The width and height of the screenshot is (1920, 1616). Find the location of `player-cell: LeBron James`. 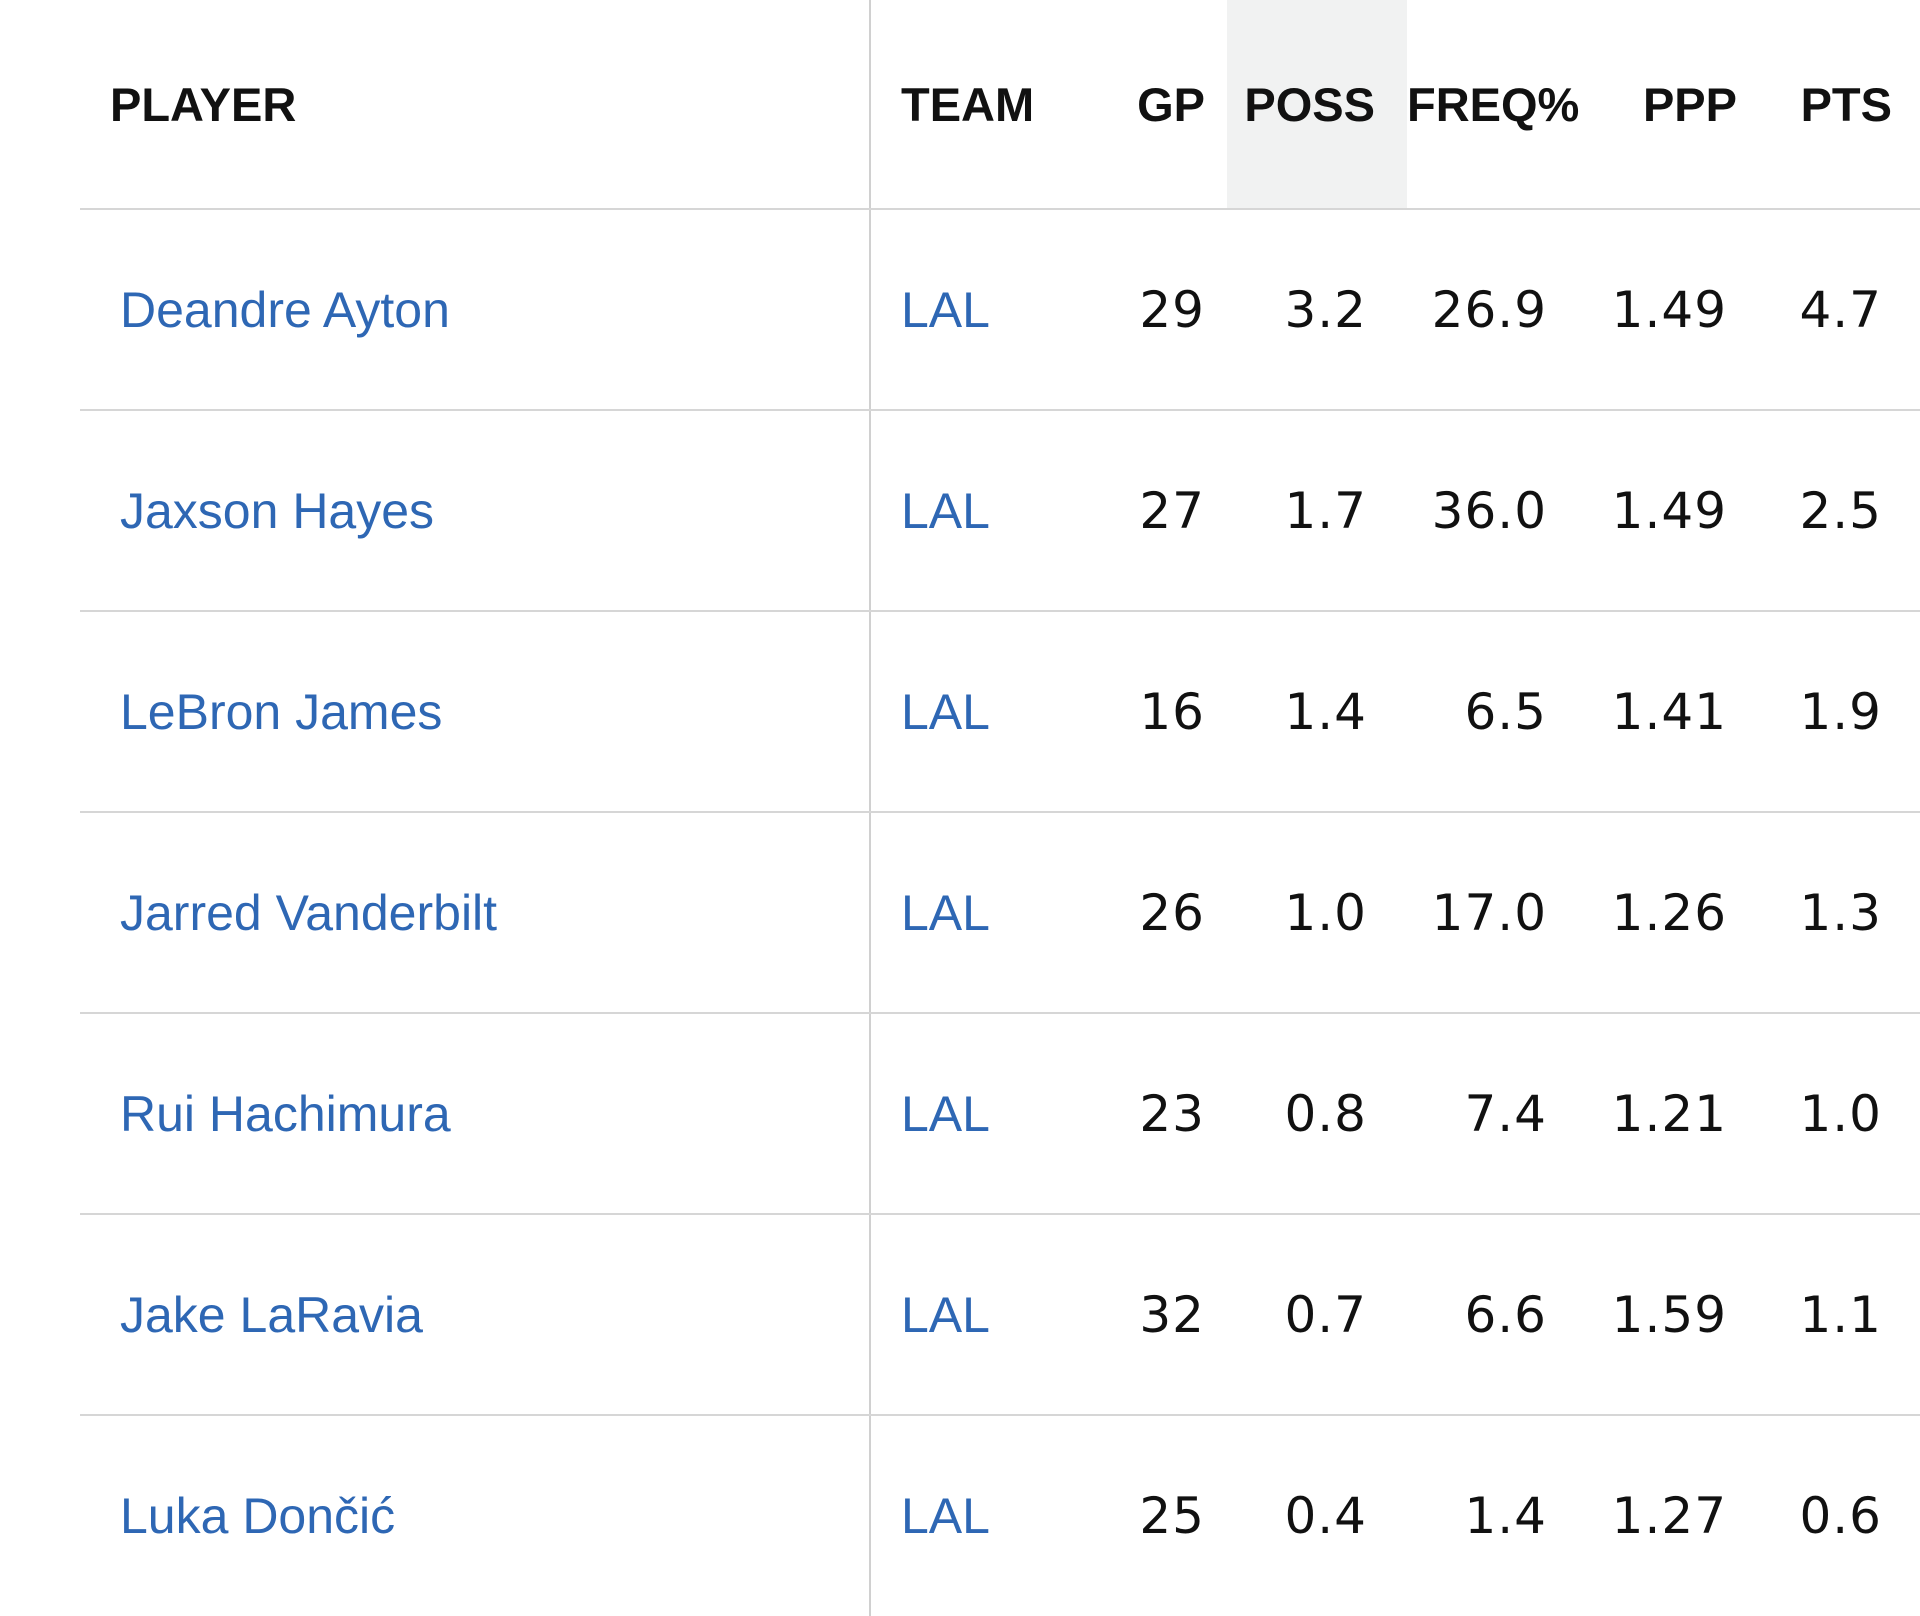

player-cell: LeBron James is located at coordinates (475, 712).